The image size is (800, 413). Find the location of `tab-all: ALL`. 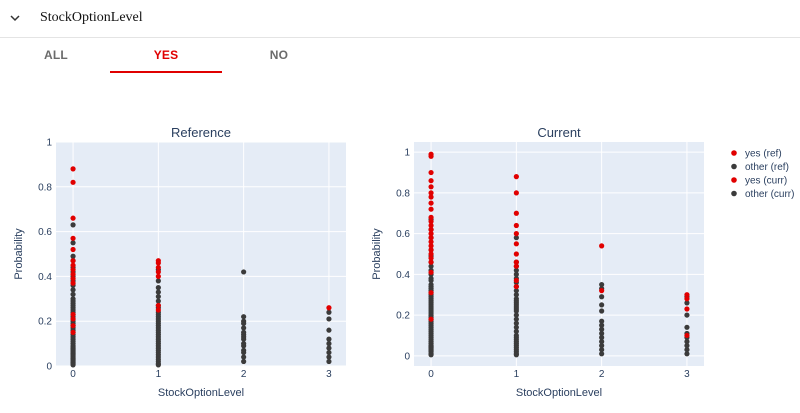

tab-all: ALL is located at coordinates (56, 55).